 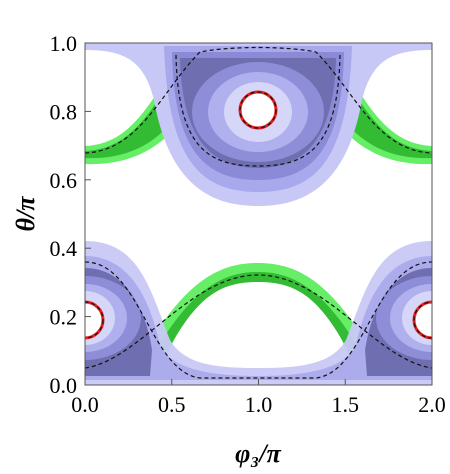 What do you see at coordinates (64, 248) in the screenshot?
I see `y-tick-label: 0.4` at bounding box center [64, 248].